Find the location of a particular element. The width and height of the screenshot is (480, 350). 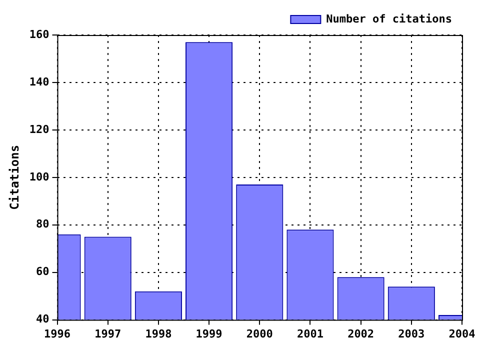

x-tick-label: 1998 is located at coordinates (158, 333).